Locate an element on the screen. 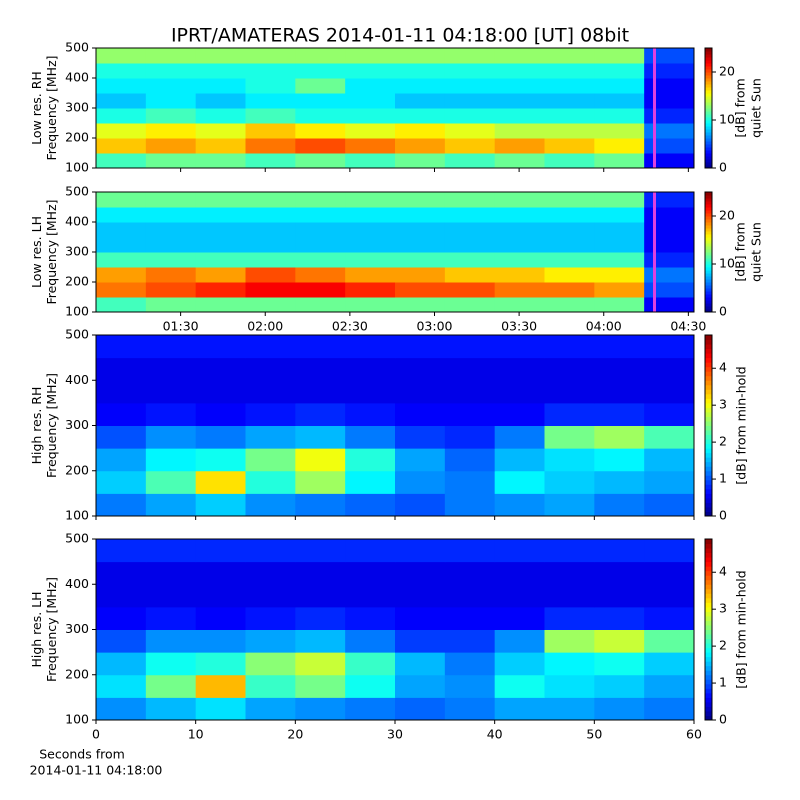 This screenshot has height=800, width=800. x-tick-label: 0 is located at coordinates (96, 734).